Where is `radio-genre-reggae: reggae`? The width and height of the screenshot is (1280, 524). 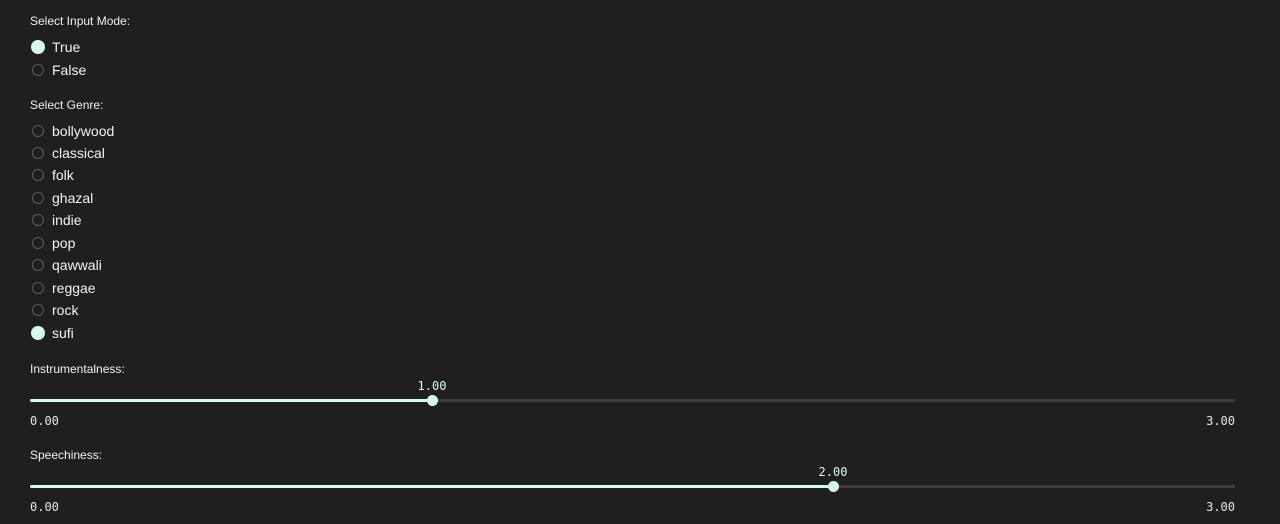
radio-genre-reggae: reggae is located at coordinates (64, 288).